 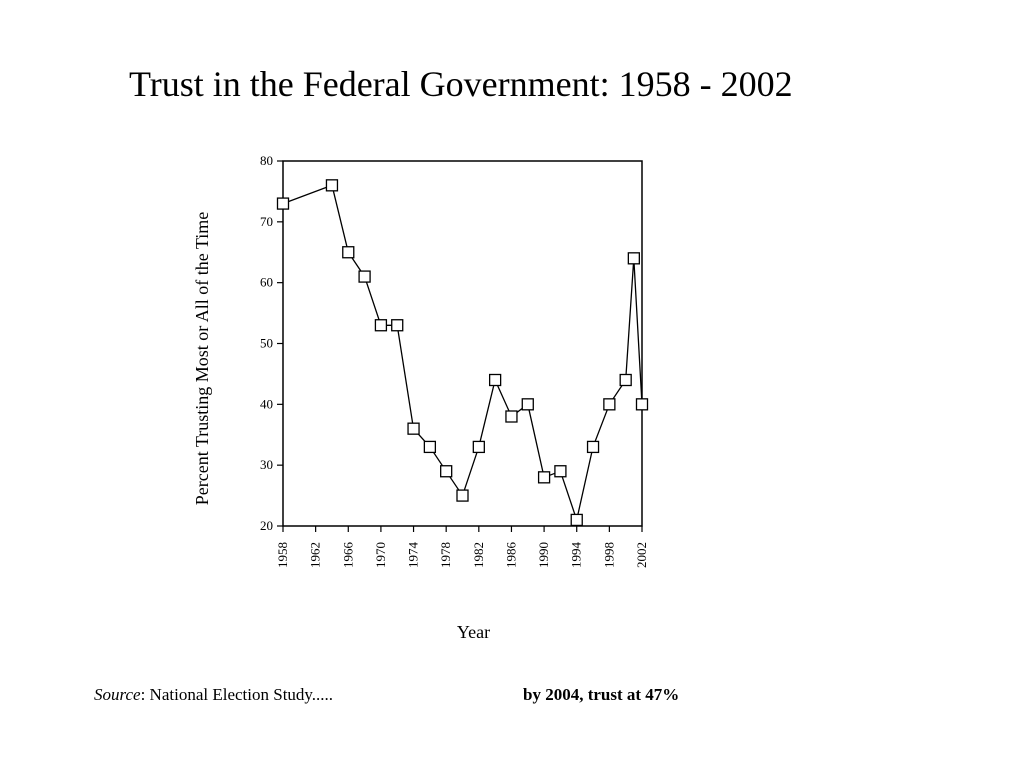 I want to click on x-tick-label-1986: 1986, so click(x=510, y=555).